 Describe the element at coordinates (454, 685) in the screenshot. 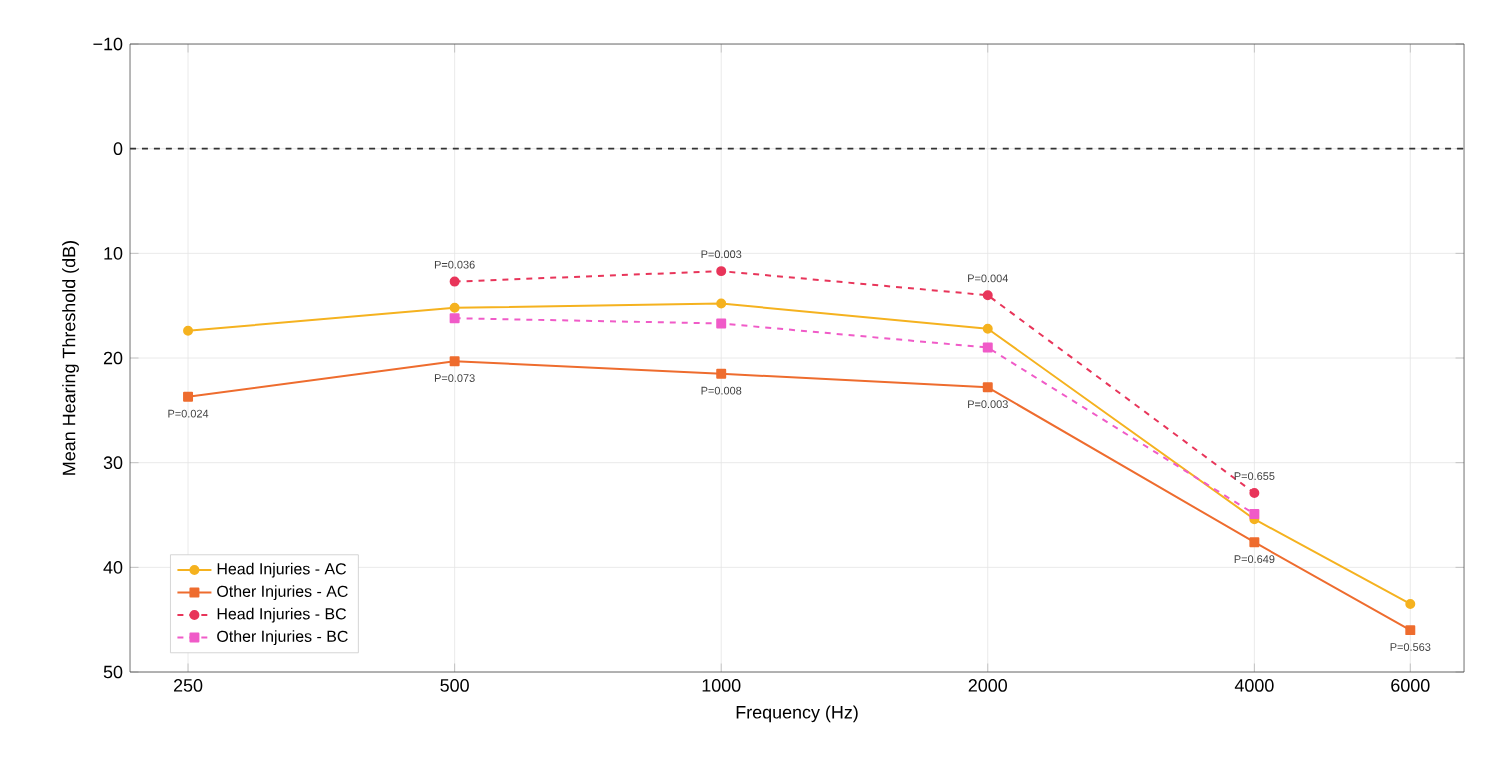

I see `x-tick-label: 500` at that location.